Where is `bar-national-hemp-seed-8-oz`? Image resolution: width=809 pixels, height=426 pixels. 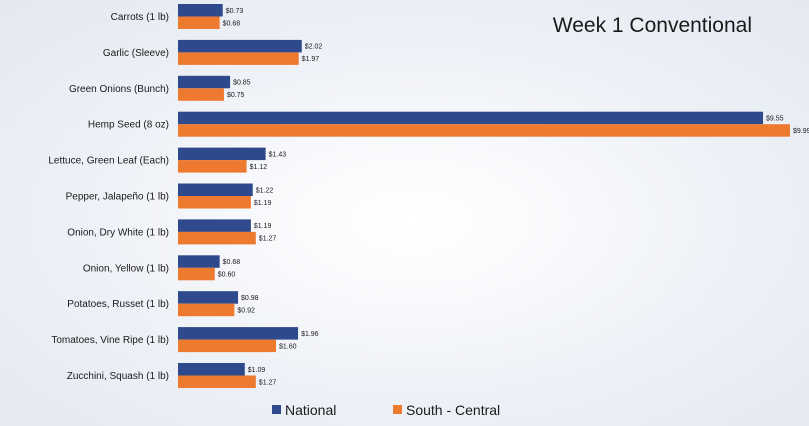
bar-national-hemp-seed-8-oz is located at coordinates (471, 118).